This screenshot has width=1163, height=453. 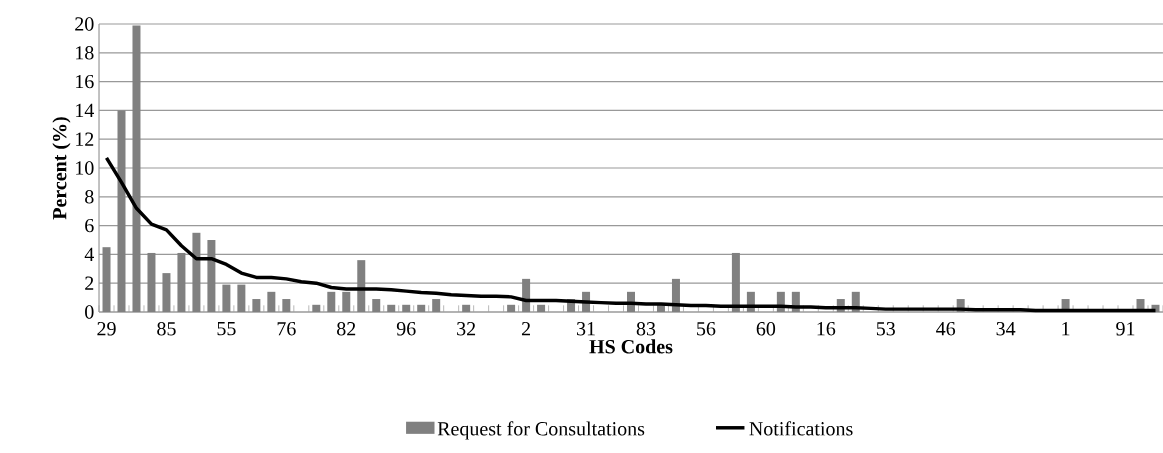 I want to click on x-tick-label: 96, so click(x=406, y=329).